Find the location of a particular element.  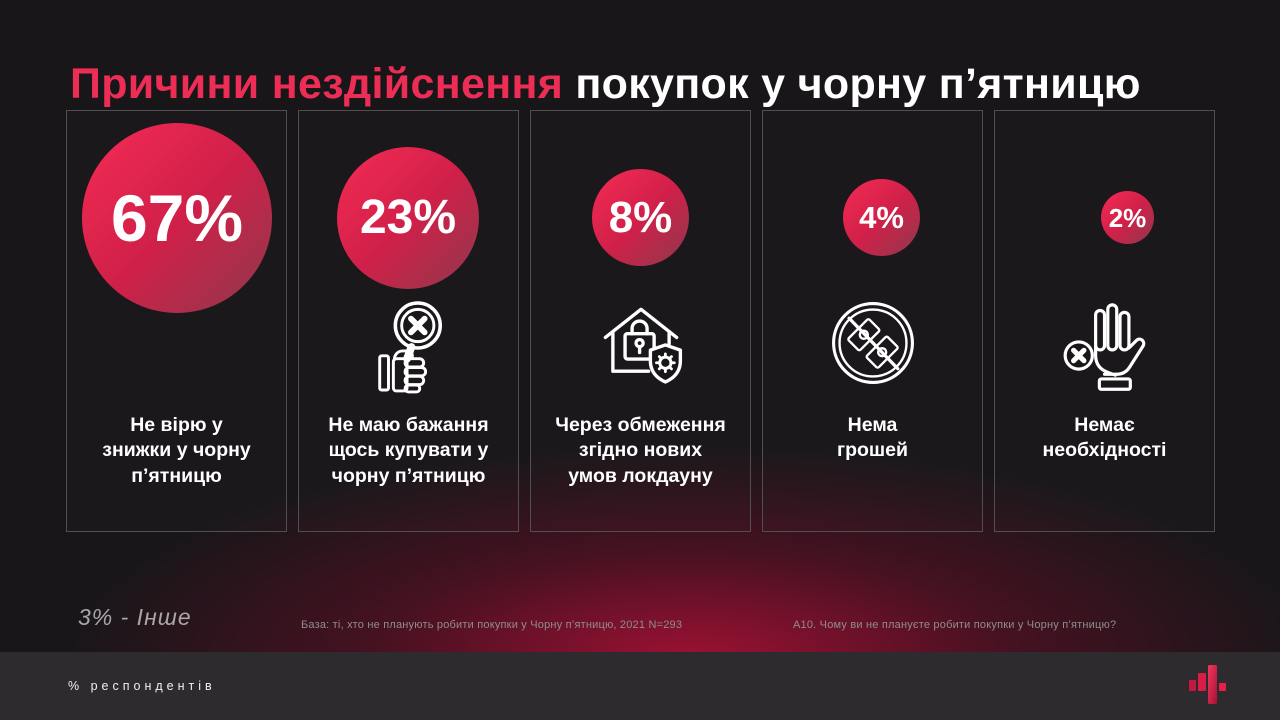

reason-card-3: 8% Через о is located at coordinates (640, 321).